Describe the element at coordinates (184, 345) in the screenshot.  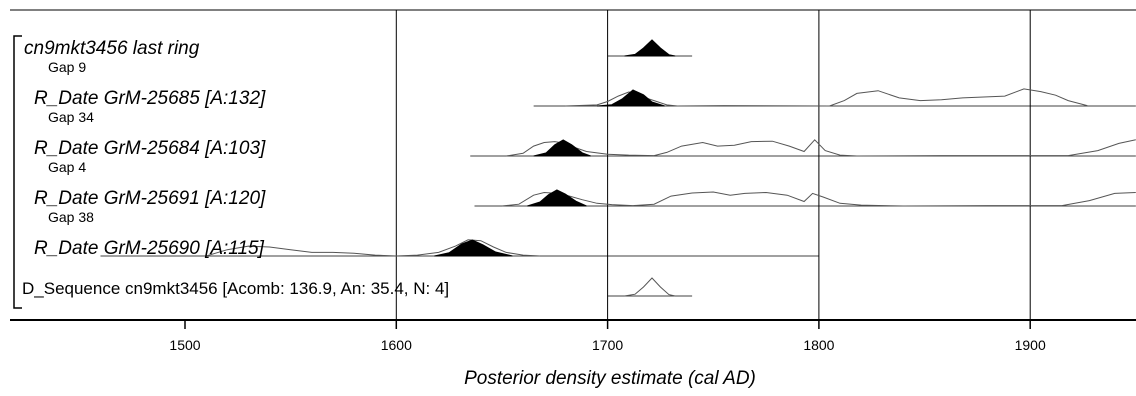
I see `x-tick-label: 1500` at that location.